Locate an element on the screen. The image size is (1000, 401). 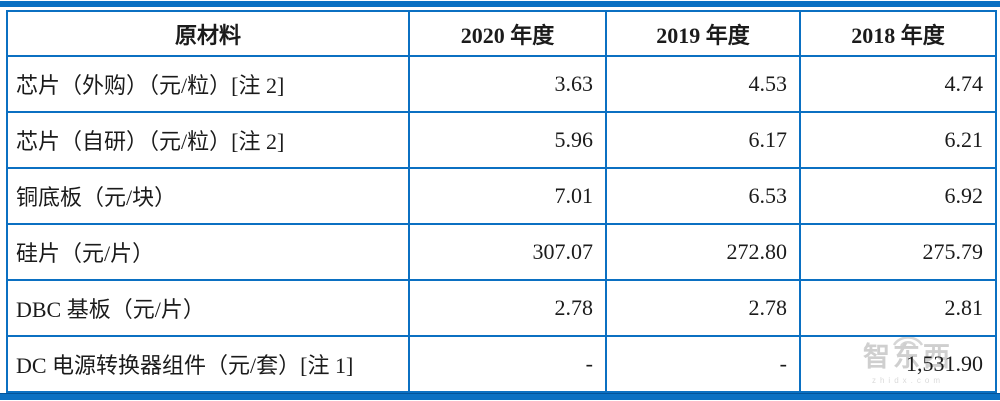
row-label: 芯片（外购）（元/粒）[注 2] is located at coordinates (208, 84).